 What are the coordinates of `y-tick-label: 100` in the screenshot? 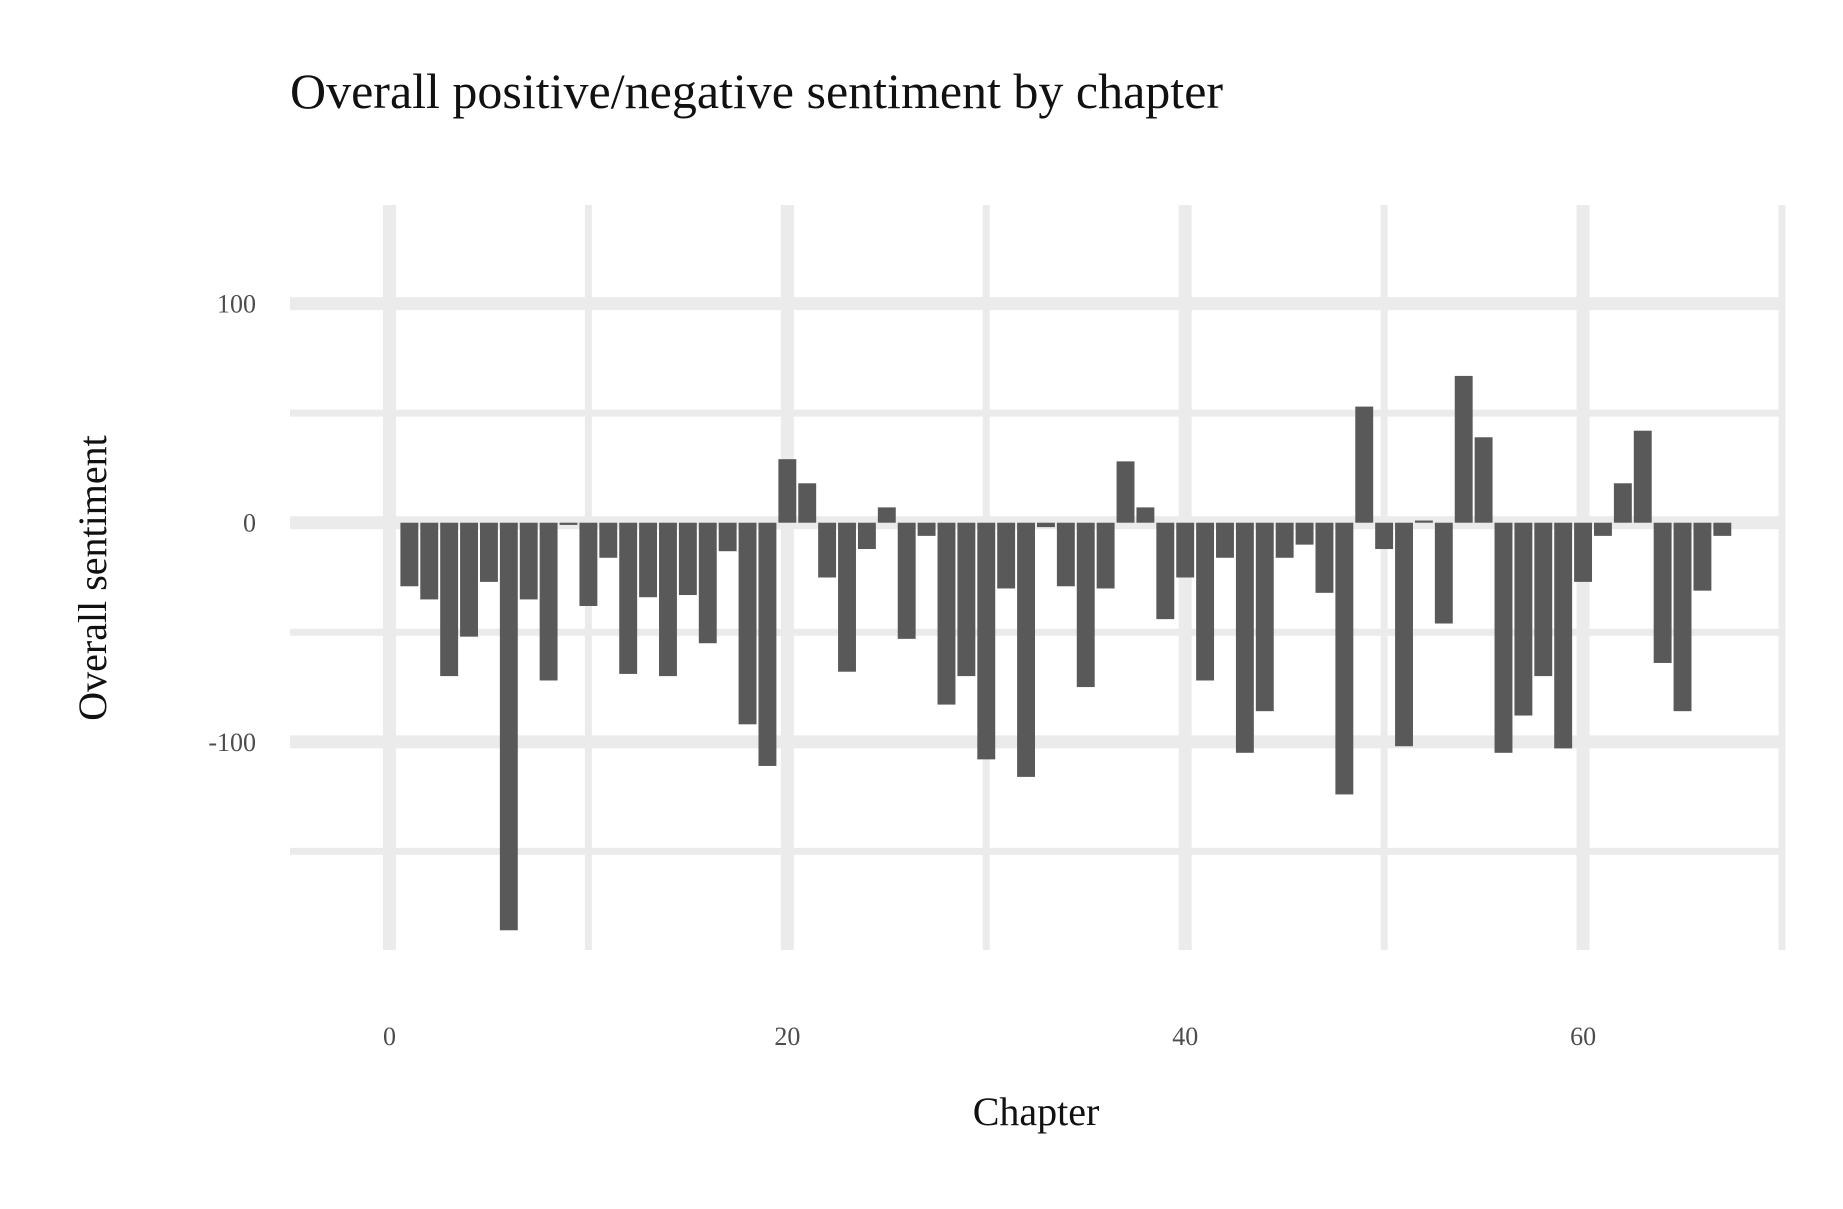 It's located at (236, 304).